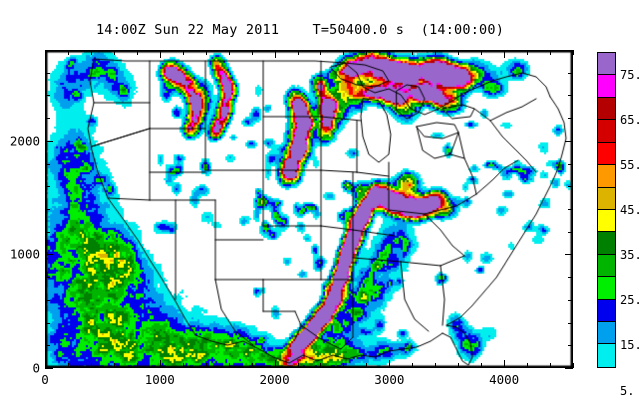 The image size is (640, 400). What do you see at coordinates (630, 255) in the screenshot?
I see `colorbar-tick-label: 35.` at bounding box center [630, 255].